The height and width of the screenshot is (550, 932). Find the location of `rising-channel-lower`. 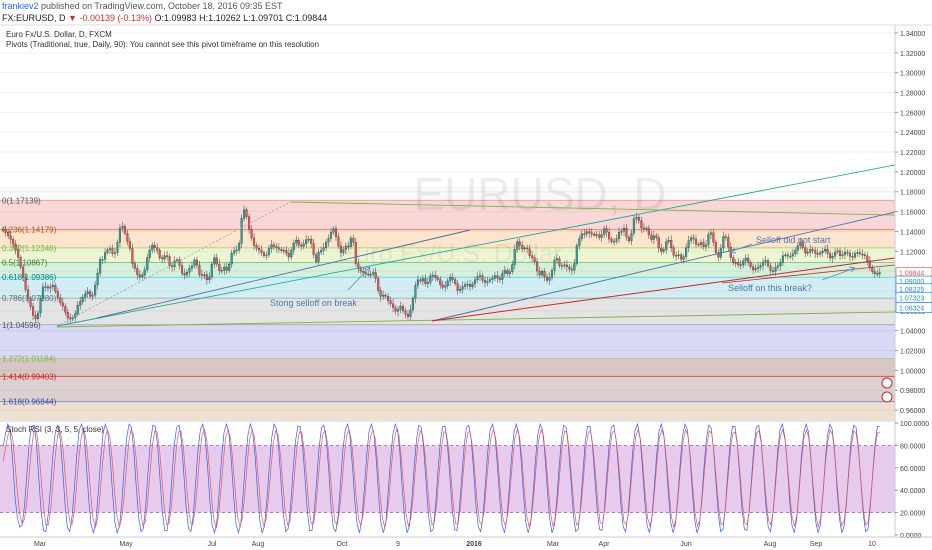

rising-channel-lower is located at coordinates (283, 274).